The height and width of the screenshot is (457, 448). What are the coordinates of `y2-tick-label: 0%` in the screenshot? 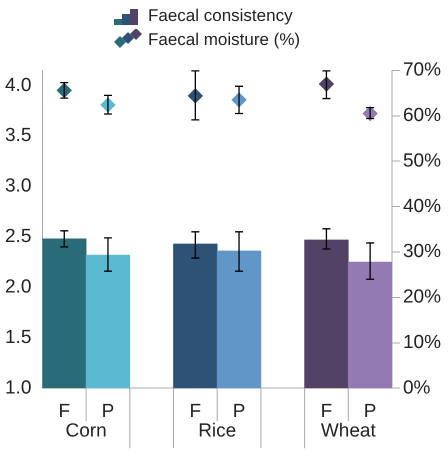 It's located at (416, 387).